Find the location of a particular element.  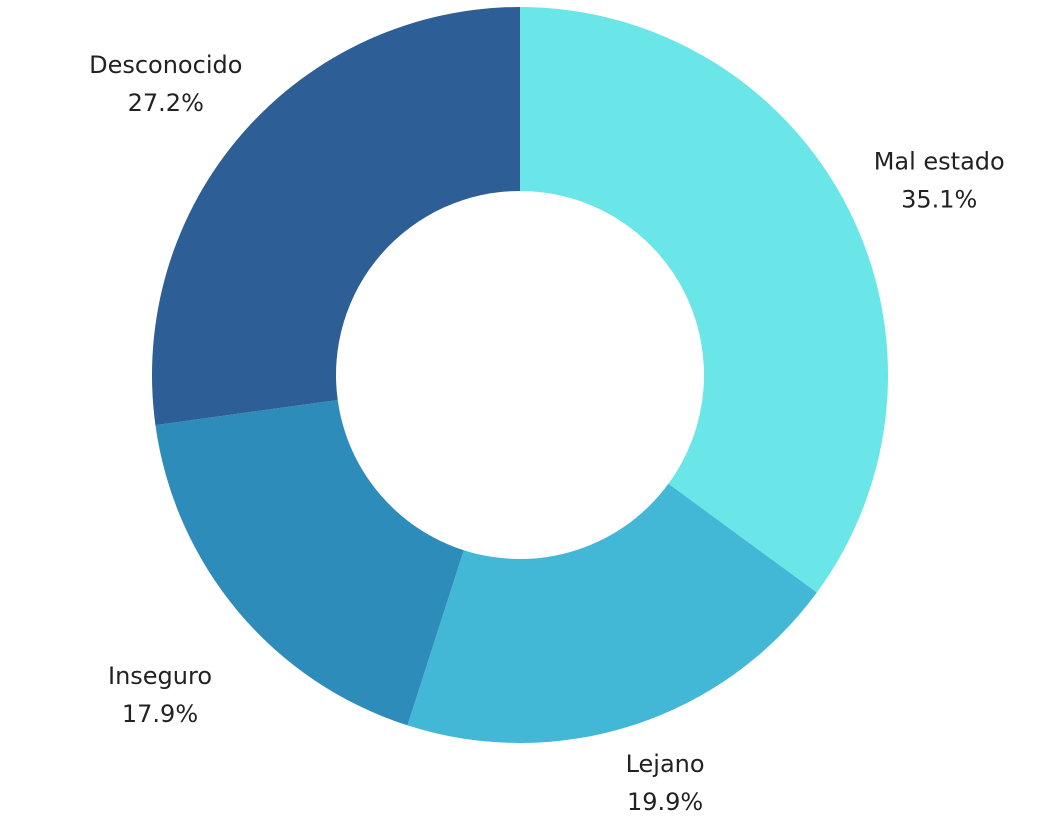

slice-value-label: 17.9% is located at coordinates (160, 714).